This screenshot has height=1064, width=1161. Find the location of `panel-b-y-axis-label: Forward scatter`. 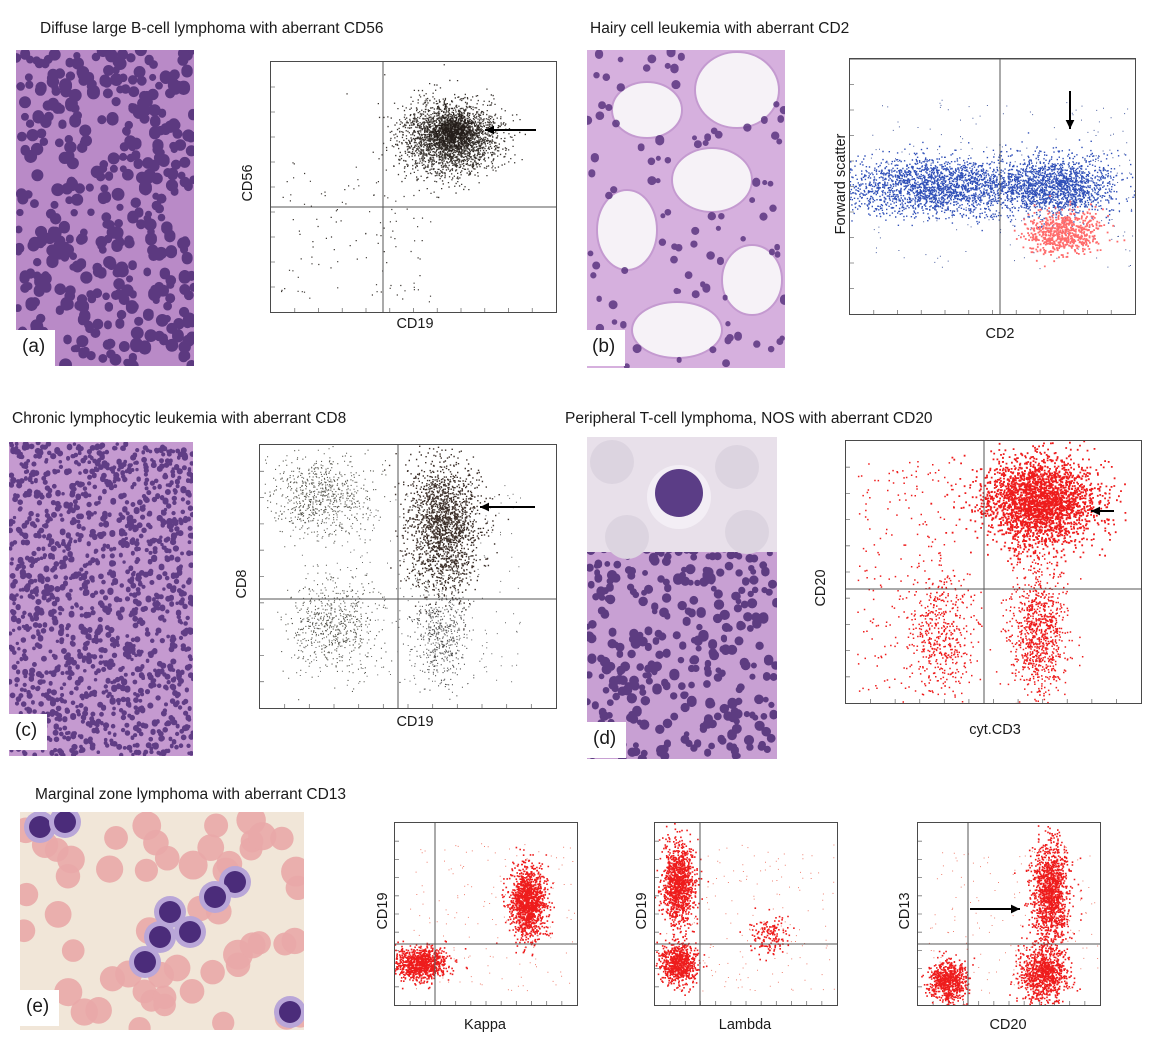

panel-b-y-axis-label: Forward scatter is located at coordinates (841, 184).